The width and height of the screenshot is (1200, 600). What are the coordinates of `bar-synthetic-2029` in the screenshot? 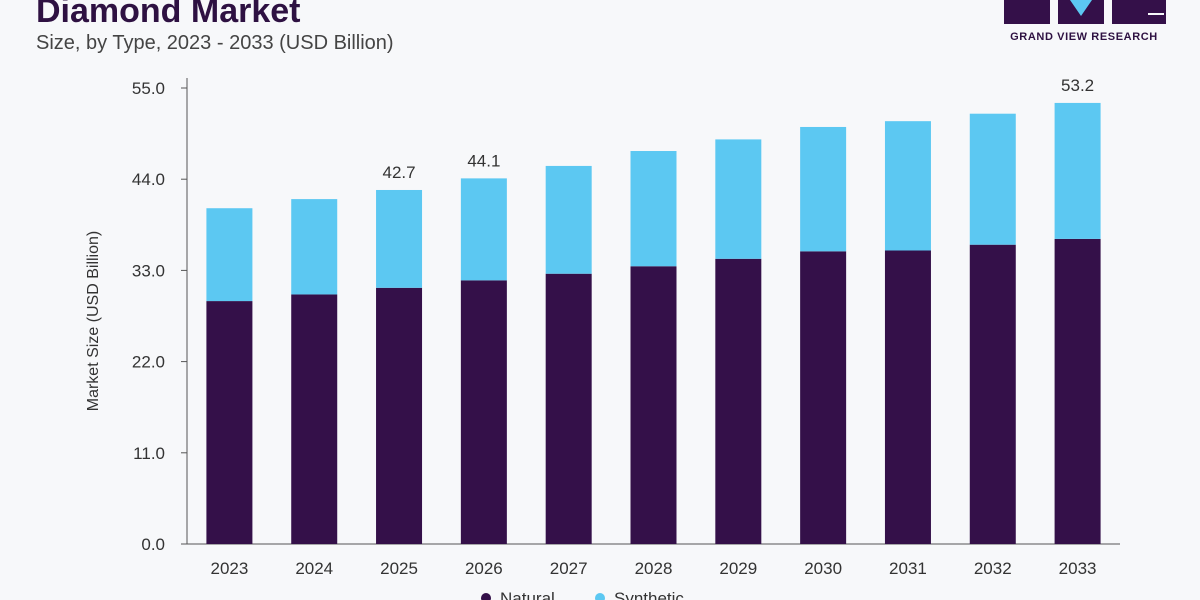 It's located at (738, 199).